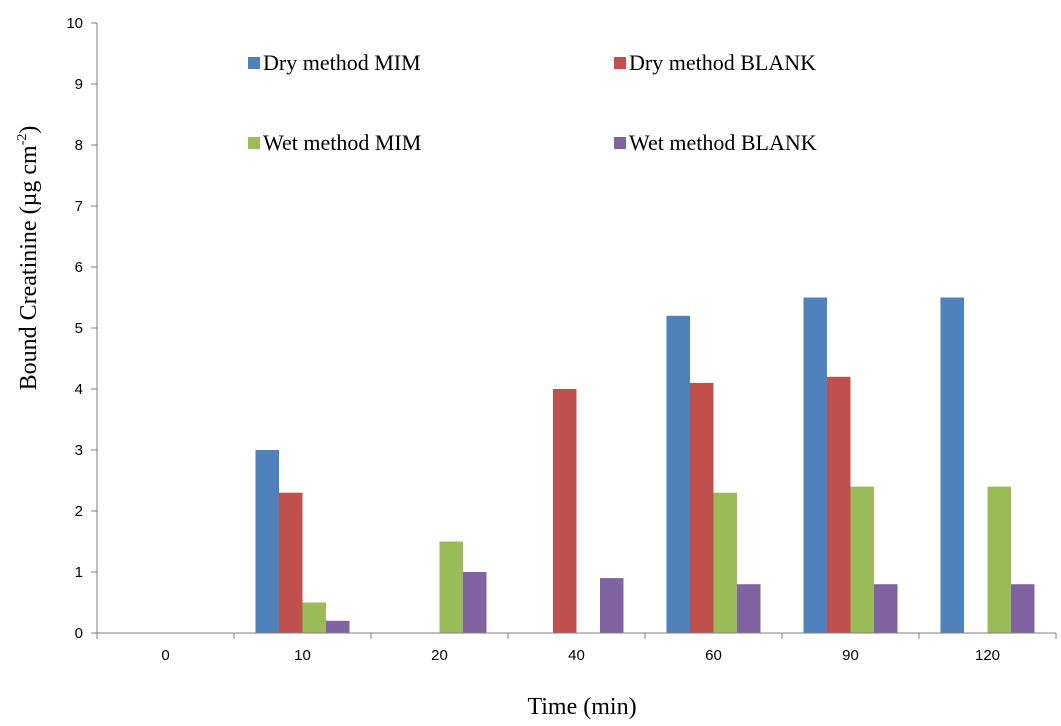  I want to click on y-tick-label: 5, so click(79, 328).